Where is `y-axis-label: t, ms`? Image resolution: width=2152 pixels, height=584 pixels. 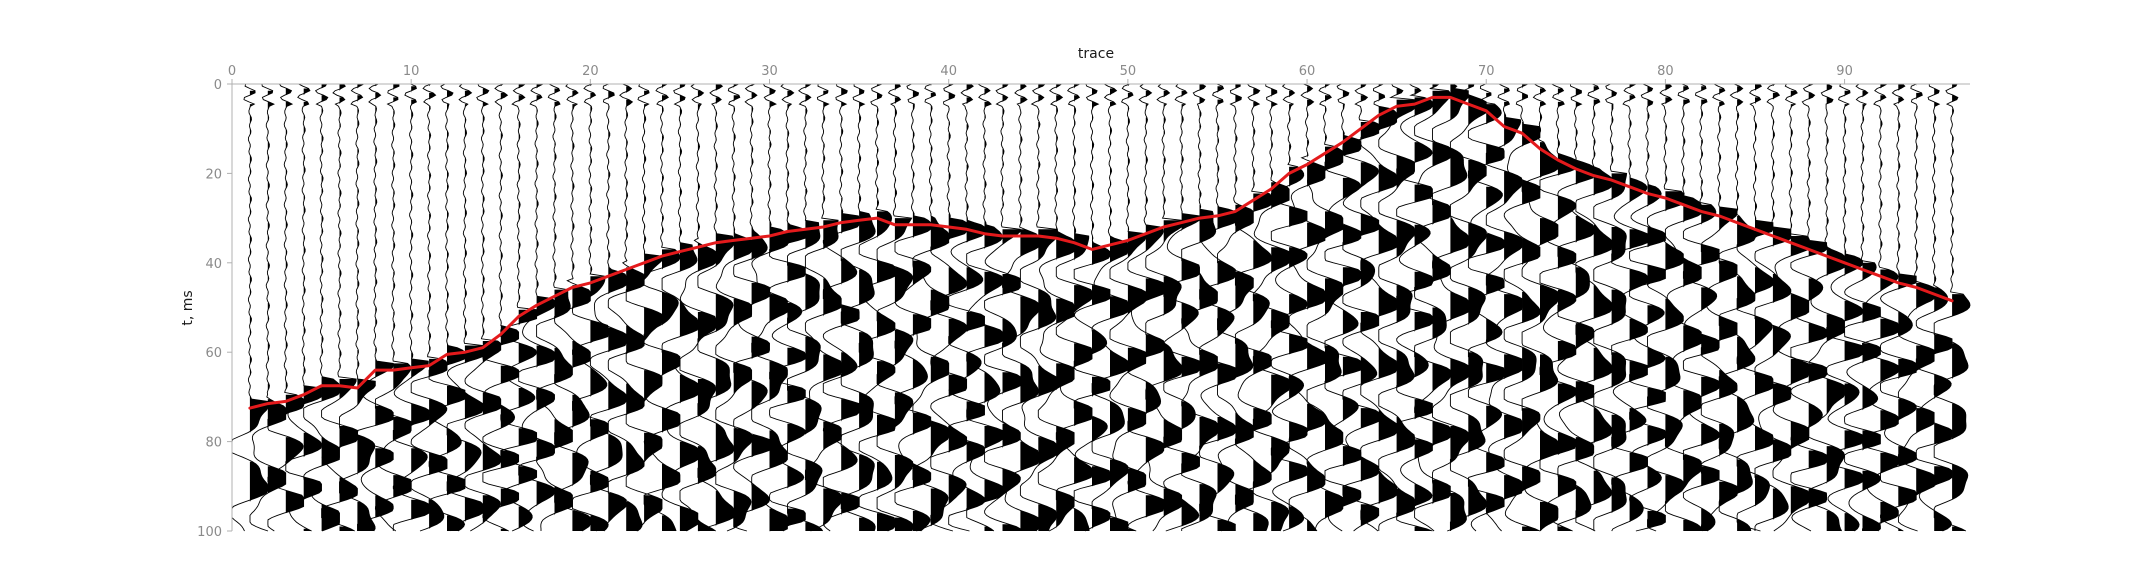 y-axis-label: t, ms is located at coordinates (188, 307).